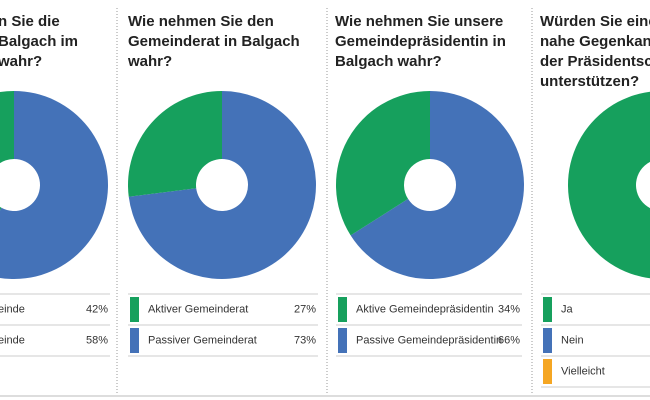  I want to click on chart-title: Gemeindepräsidentin in, so click(420, 41).